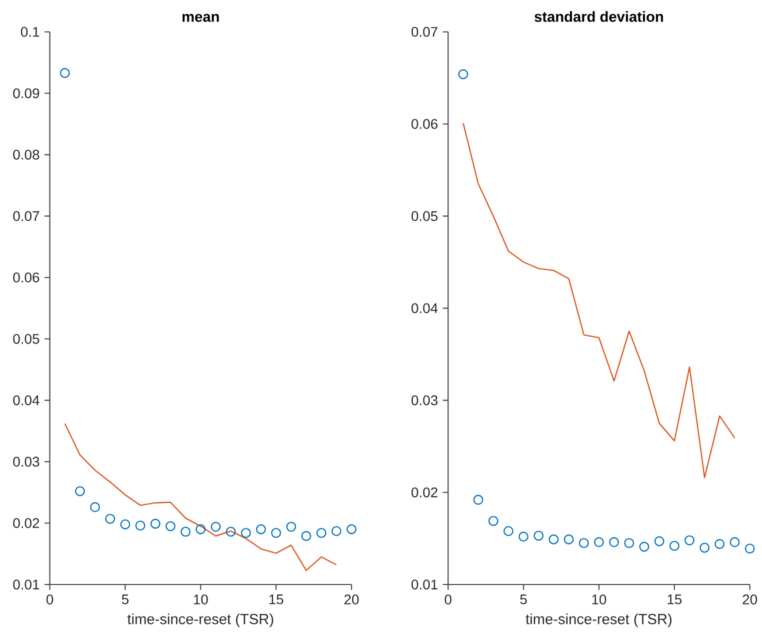 The image size is (762, 635). I want to click on chart-title: standard deviation, so click(598, 16).